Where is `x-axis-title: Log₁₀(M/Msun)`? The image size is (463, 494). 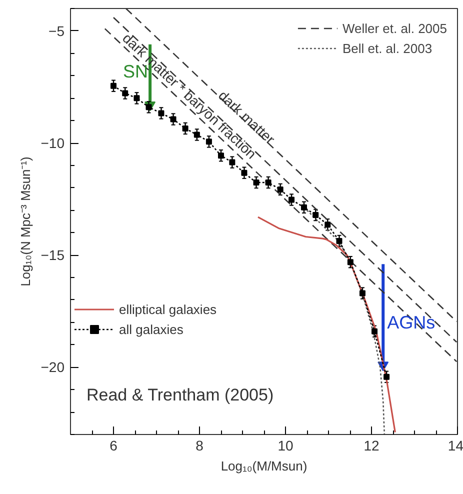 x-axis-title: Log₁₀(M/Msun) is located at coordinates (264, 466).